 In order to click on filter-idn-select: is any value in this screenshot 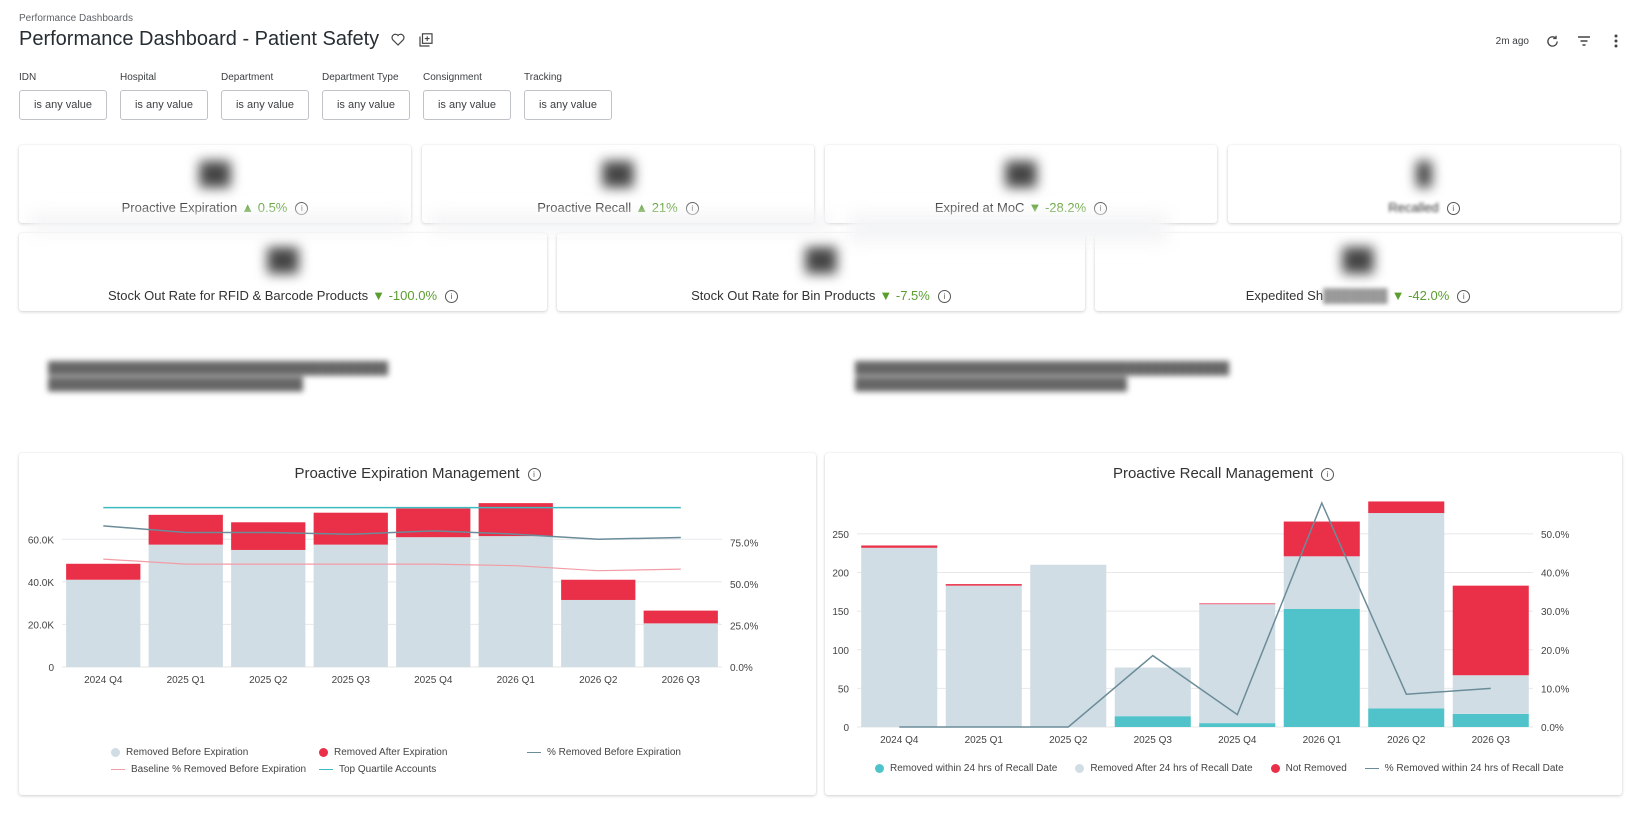, I will do `click(63, 105)`.